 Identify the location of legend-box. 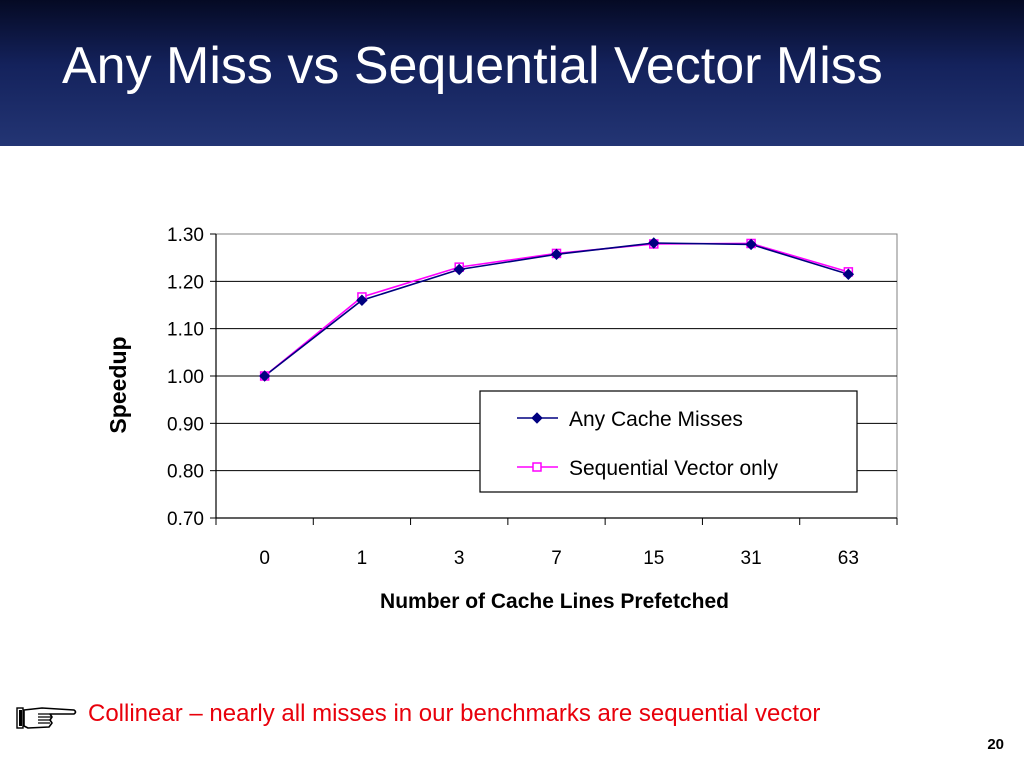
(668, 441).